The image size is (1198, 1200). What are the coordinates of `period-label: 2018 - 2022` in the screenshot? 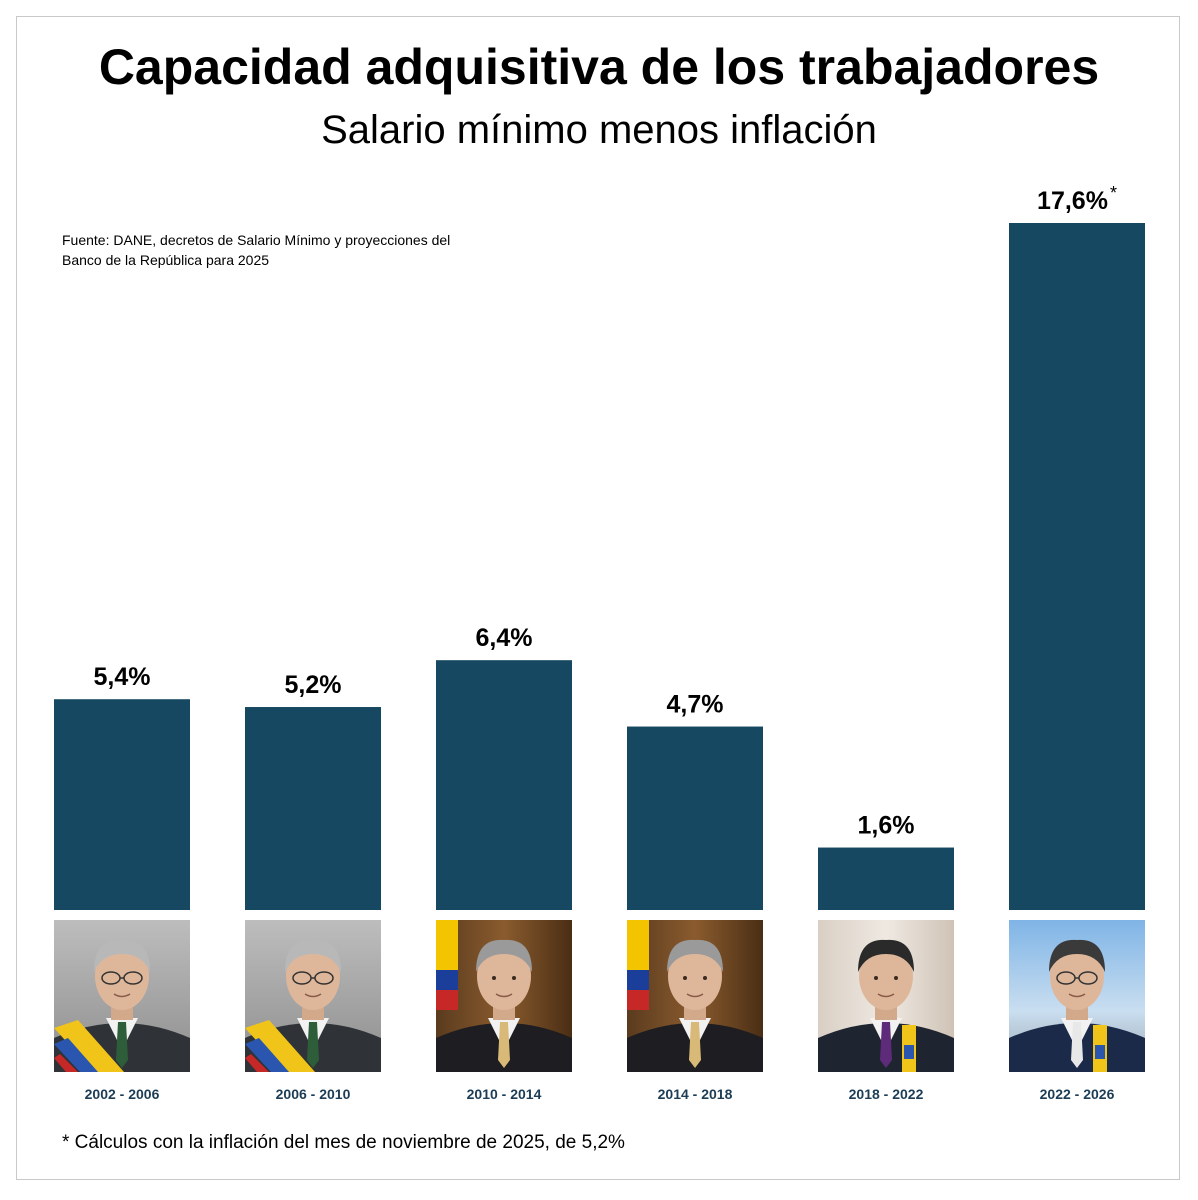 It's located at (886, 1094).